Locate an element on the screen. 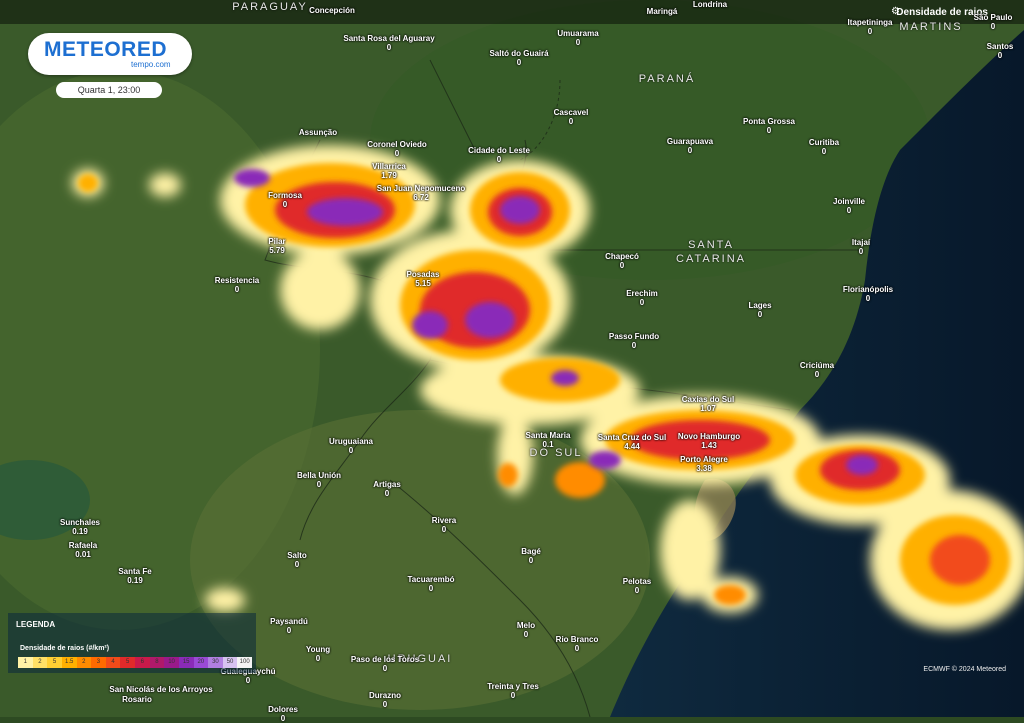  city-label: Londrina is located at coordinates (710, 4).